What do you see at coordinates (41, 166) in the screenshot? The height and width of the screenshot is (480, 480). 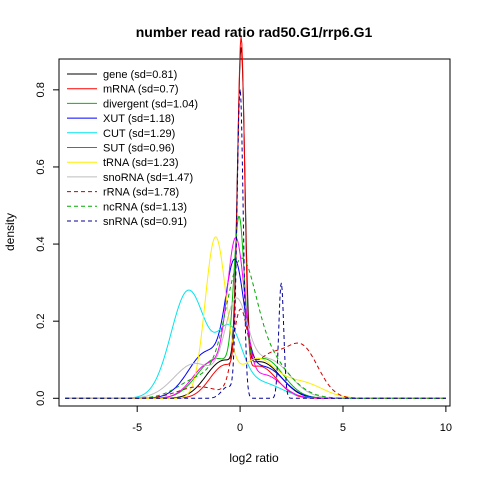 I see `y-tick-label: 0.6` at bounding box center [41, 166].